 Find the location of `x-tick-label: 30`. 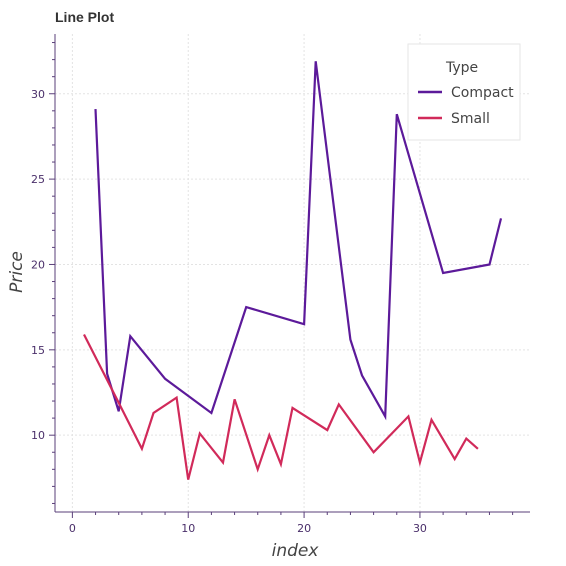

x-tick-label: 30 is located at coordinates (420, 528).